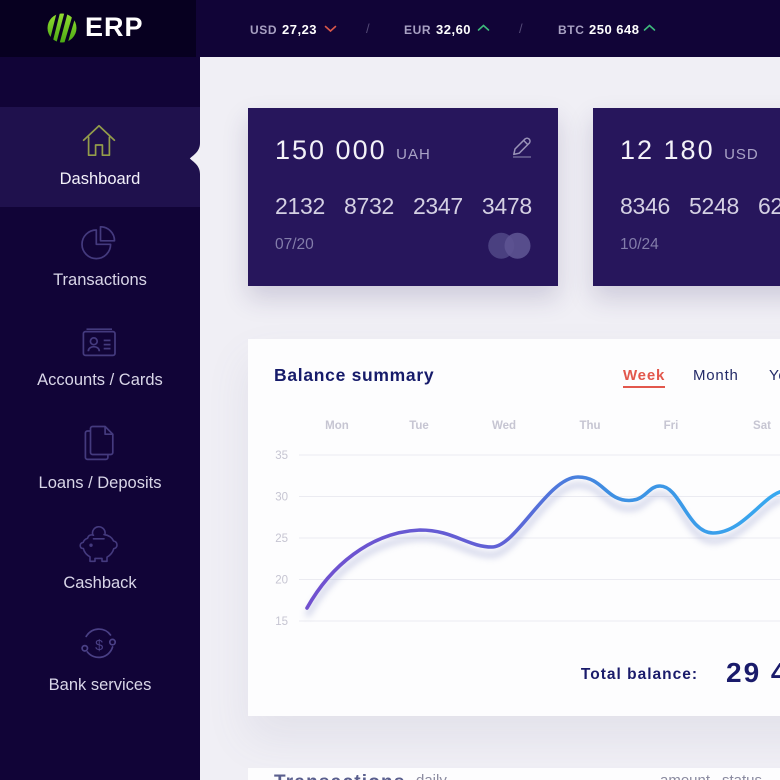 The width and height of the screenshot is (780, 780). What do you see at coordinates (419, 426) in the screenshot?
I see `svg-text: Tue` at bounding box center [419, 426].